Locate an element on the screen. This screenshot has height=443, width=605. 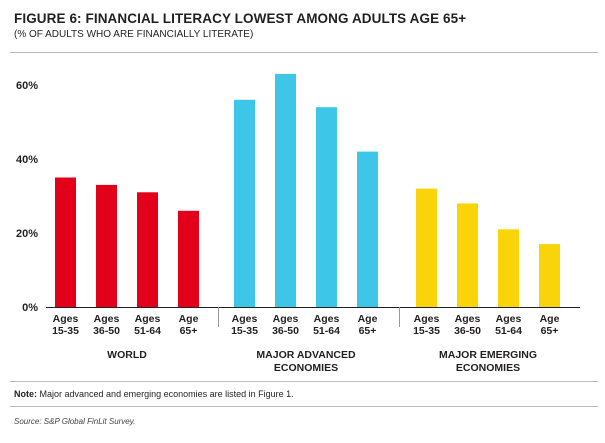
figure-source: Source: S&P Global FinLit Survey. is located at coordinates (75, 421).